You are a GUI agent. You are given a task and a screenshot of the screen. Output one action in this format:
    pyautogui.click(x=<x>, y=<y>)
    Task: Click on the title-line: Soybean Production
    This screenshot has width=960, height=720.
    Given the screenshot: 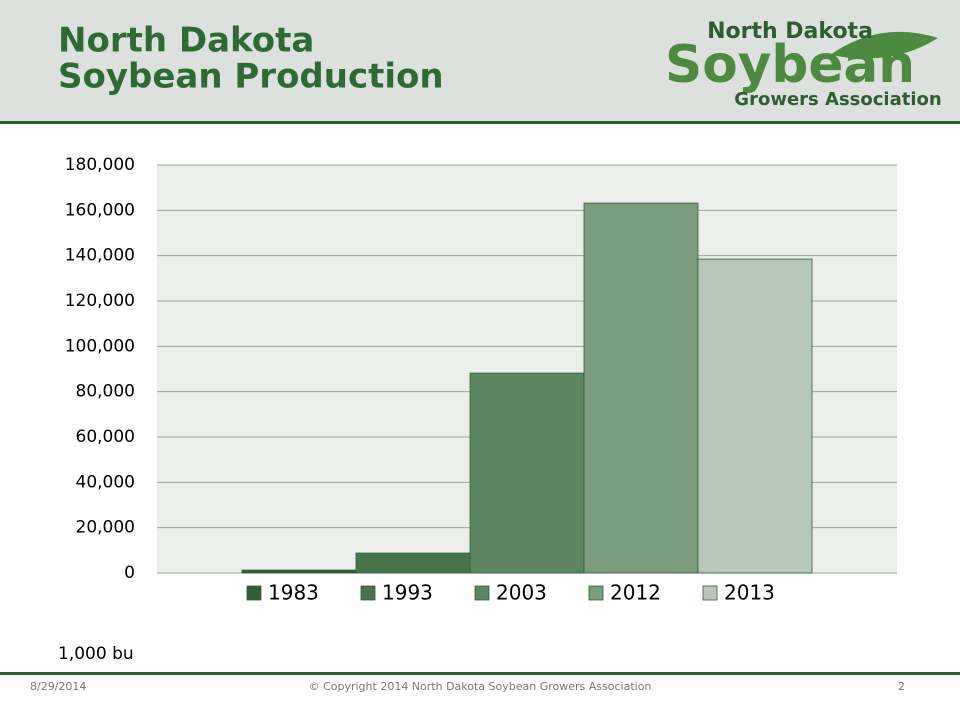 What is the action you would take?
    pyautogui.click(x=251, y=77)
    